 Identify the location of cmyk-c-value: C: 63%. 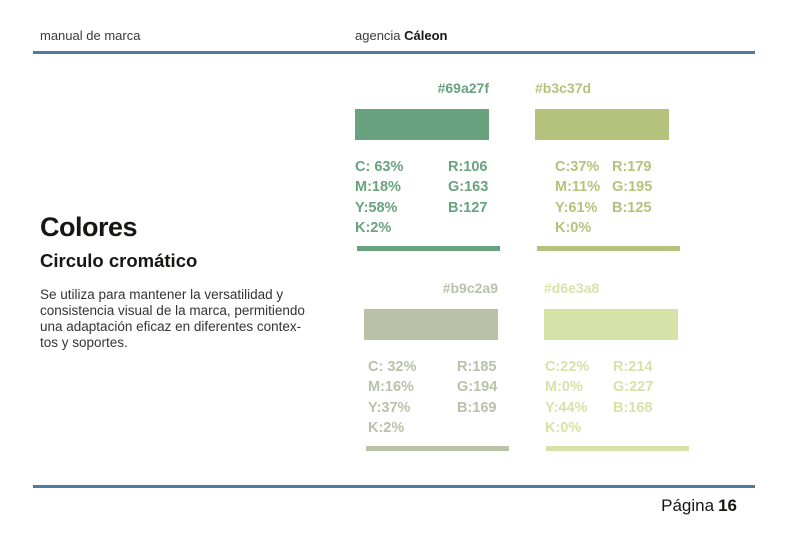
(379, 167).